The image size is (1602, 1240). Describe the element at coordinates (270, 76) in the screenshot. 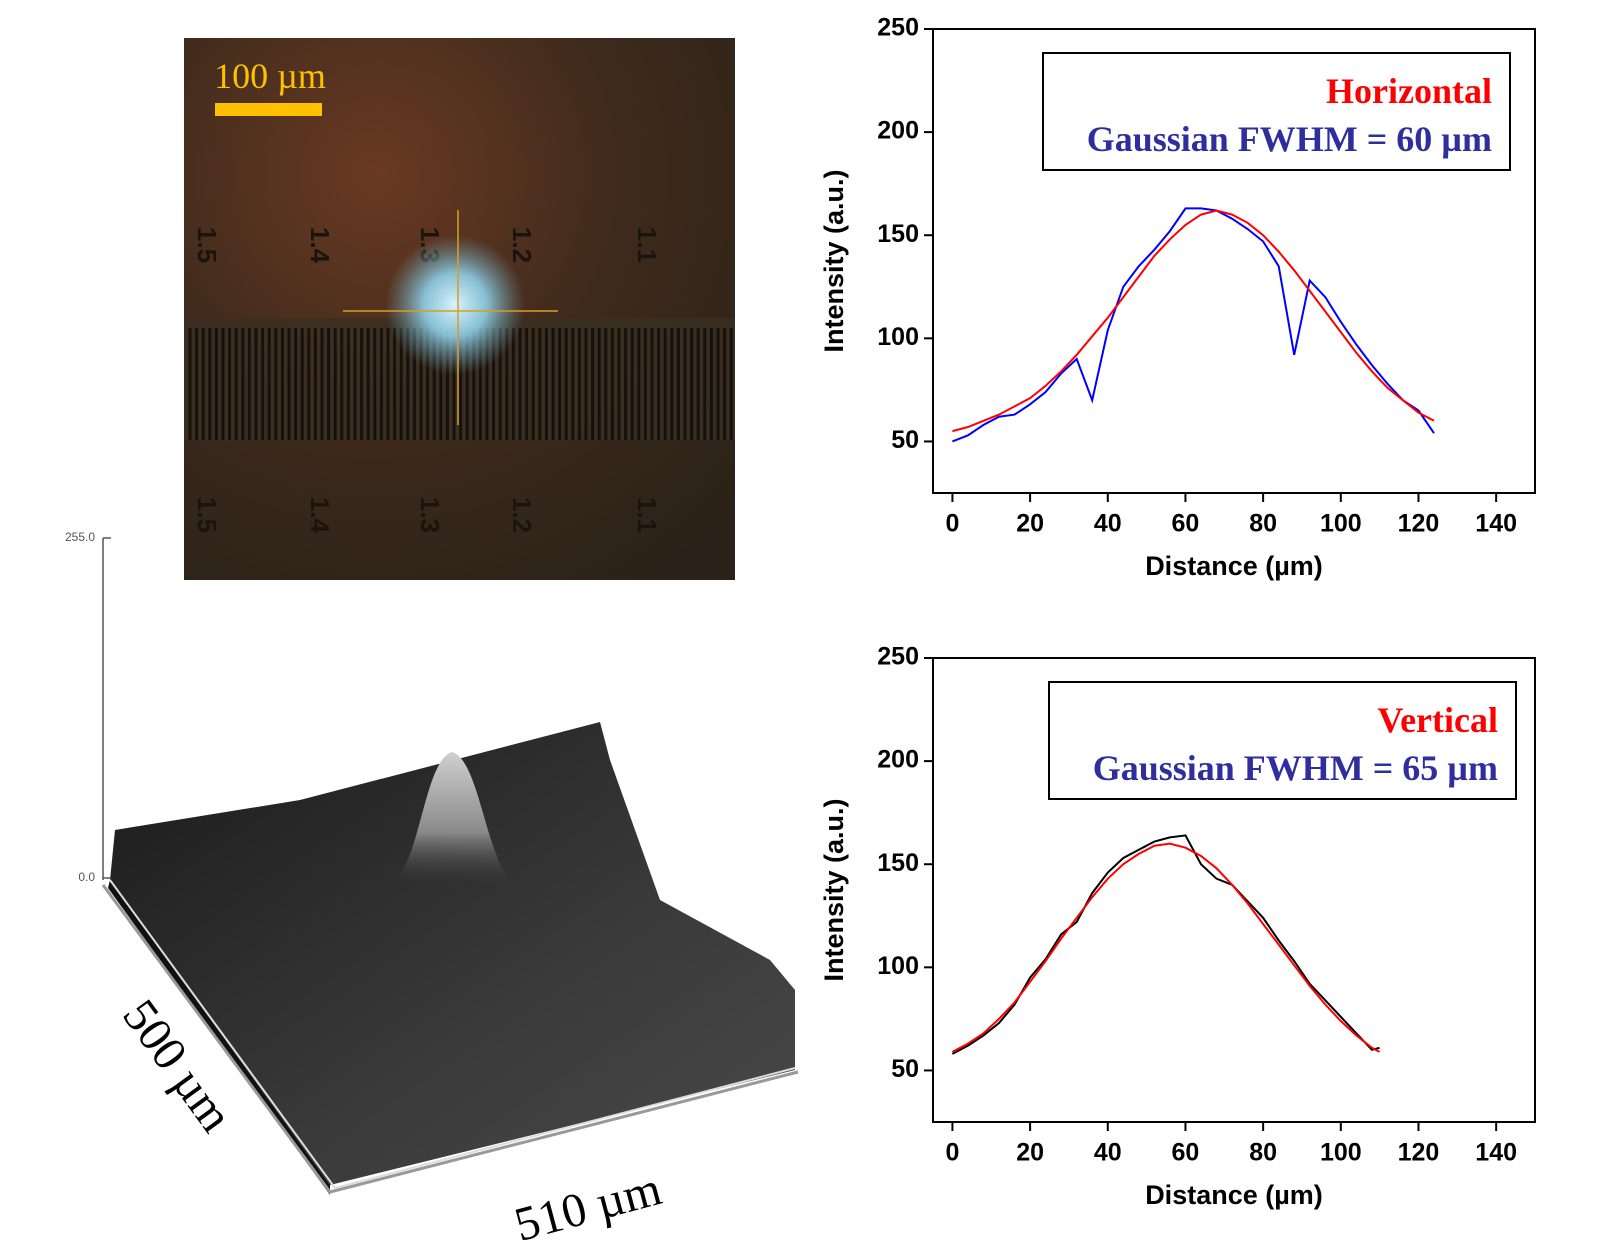

I see `scale-bar-label: 100 µm` at that location.